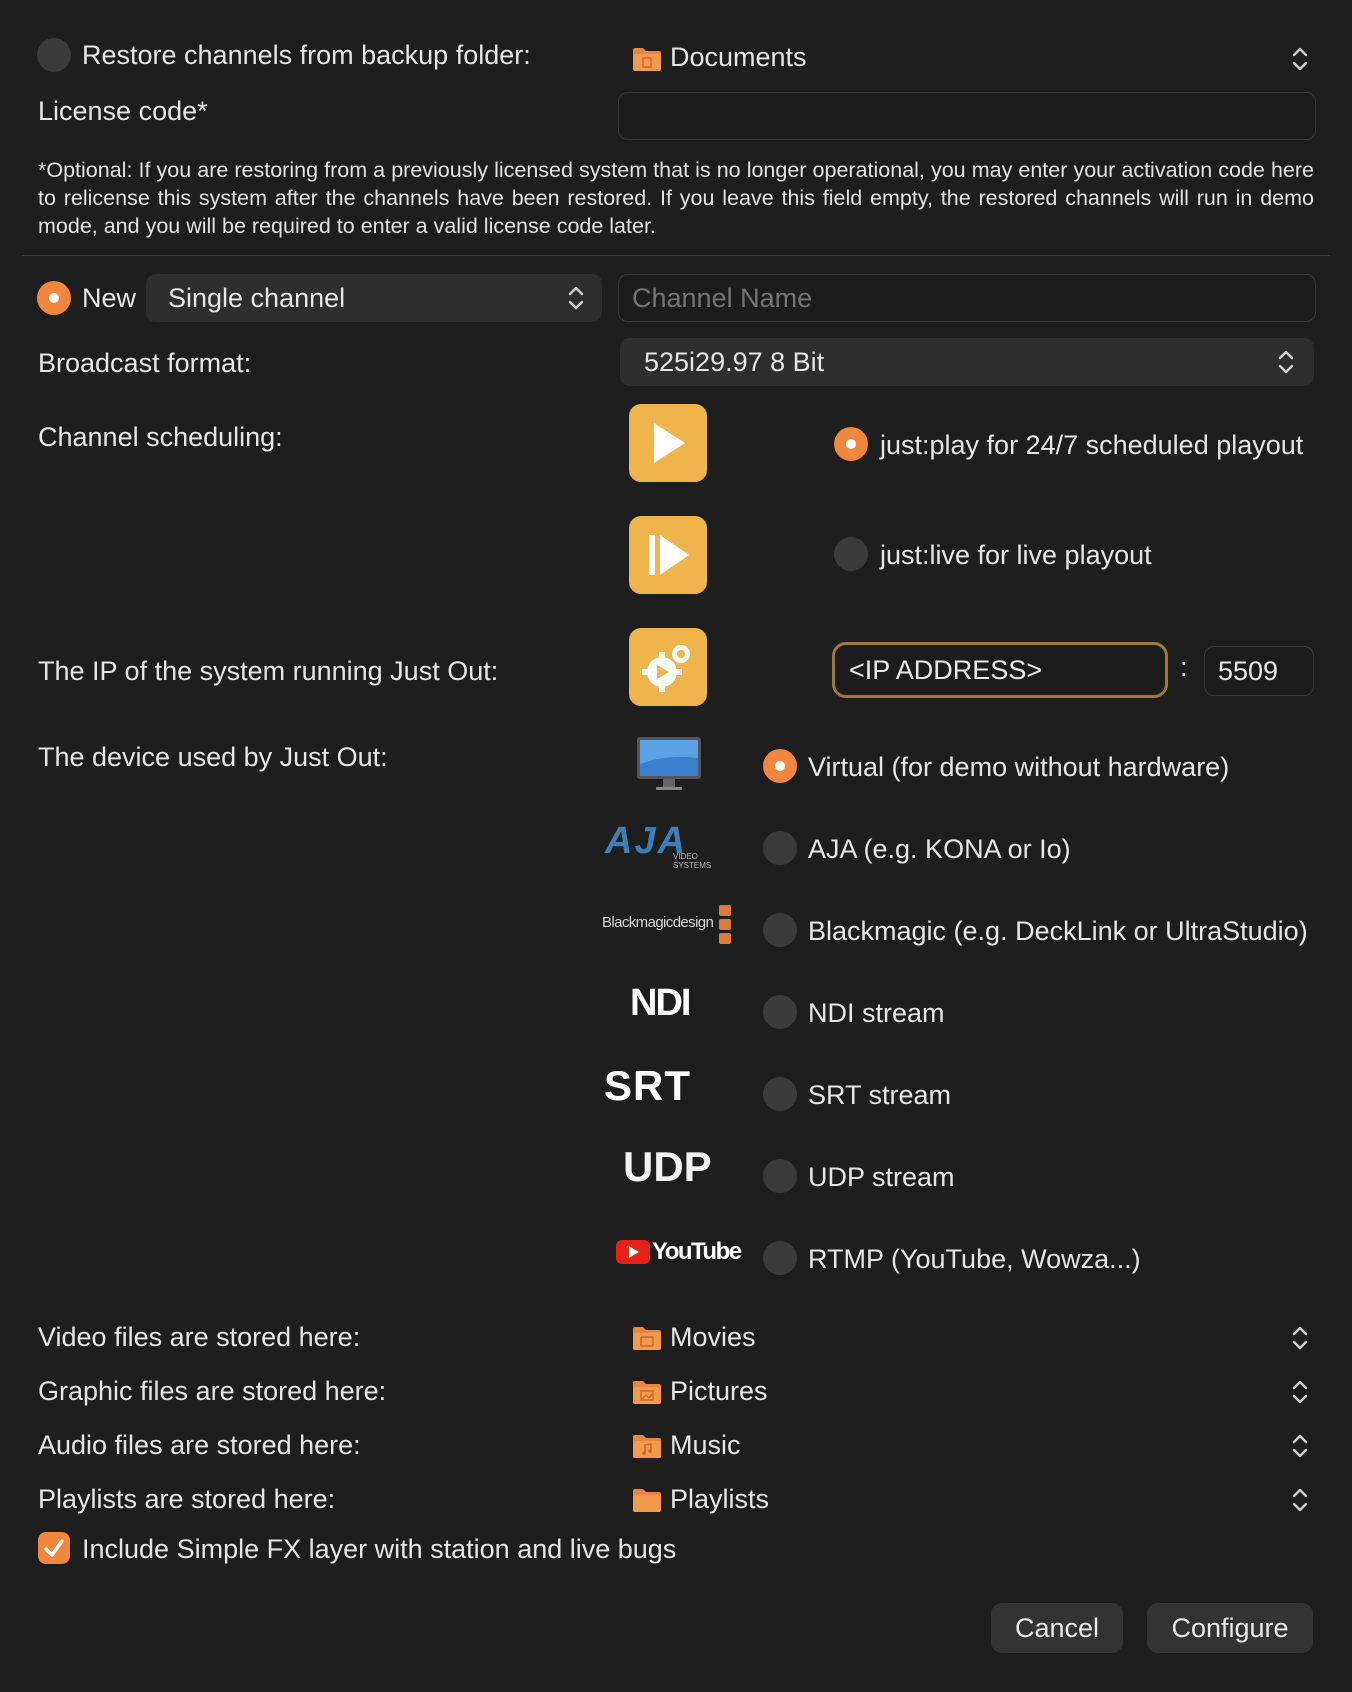  I want to click on video-folder-popup: Movies, so click(970, 1338).